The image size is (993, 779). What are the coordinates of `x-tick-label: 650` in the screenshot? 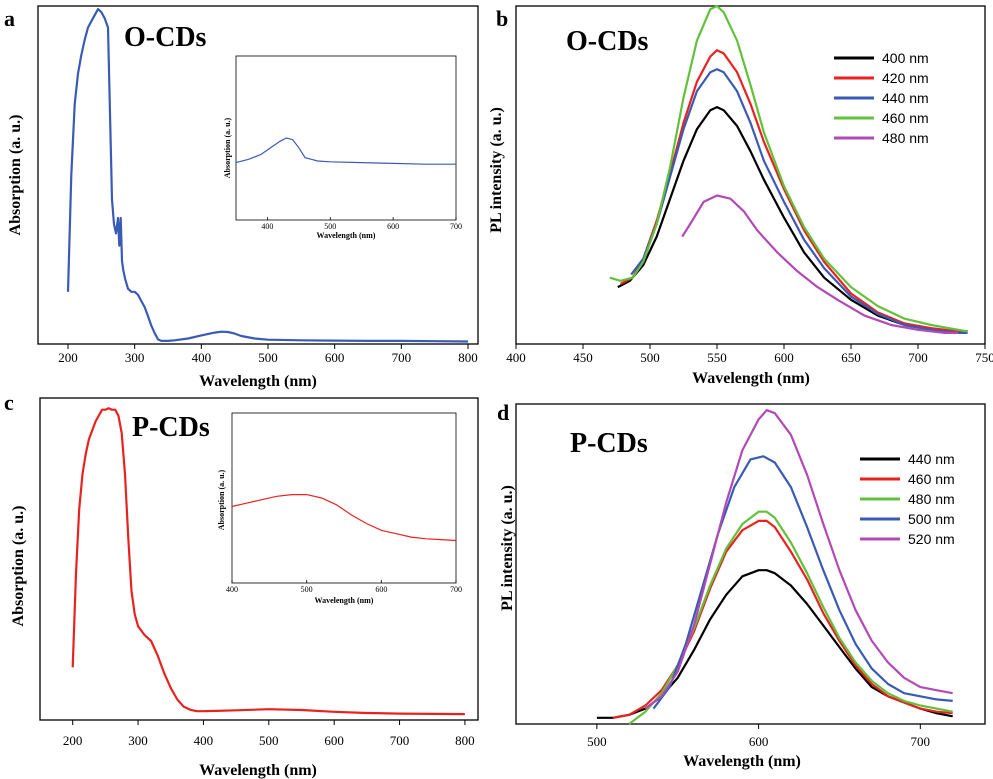 It's located at (851, 357).